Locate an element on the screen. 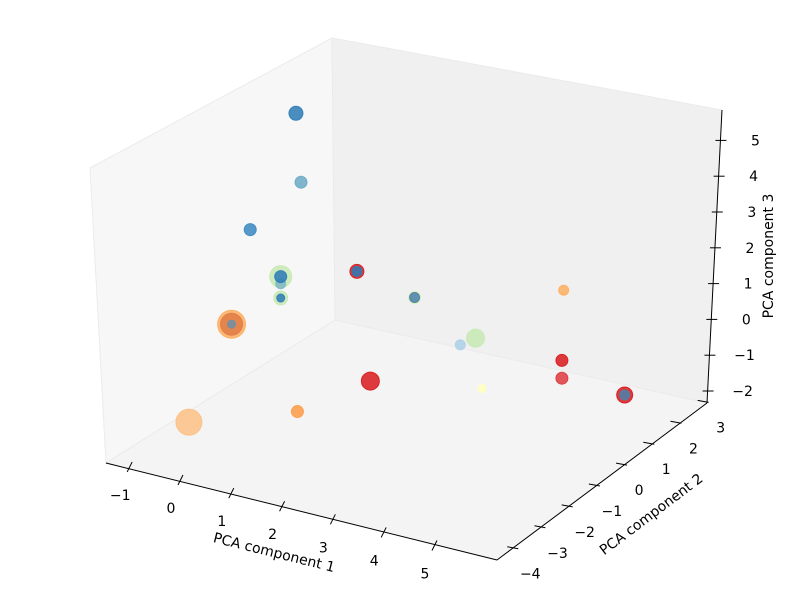 Image resolution: width=800 pixels, height=597 pixels. x-tick-label: 2 is located at coordinates (272, 535).